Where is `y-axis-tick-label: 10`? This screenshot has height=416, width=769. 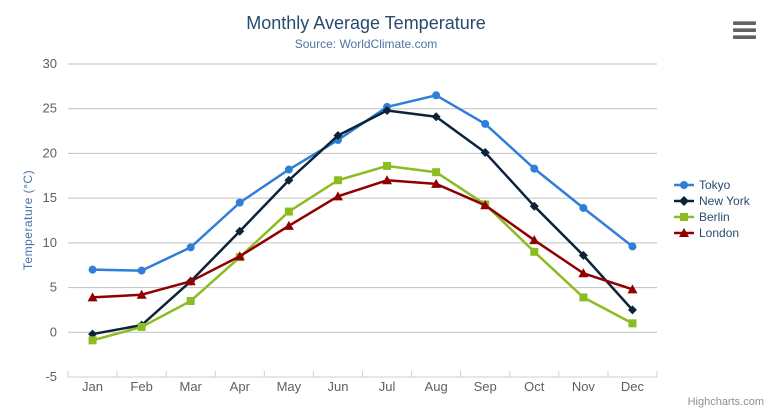
y-axis-tick-label: 10 is located at coordinates (50, 242).